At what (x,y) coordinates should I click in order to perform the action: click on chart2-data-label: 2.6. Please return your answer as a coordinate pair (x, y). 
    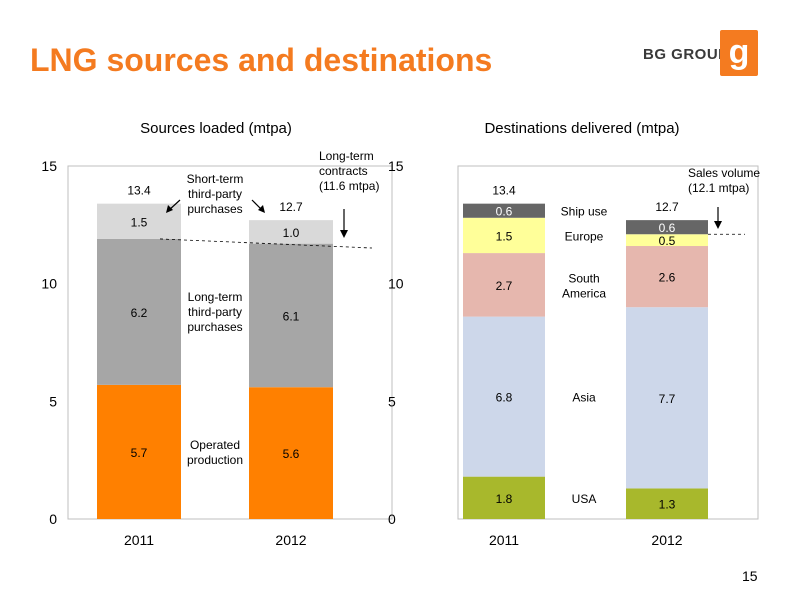
    Looking at the image, I should click on (667, 278).